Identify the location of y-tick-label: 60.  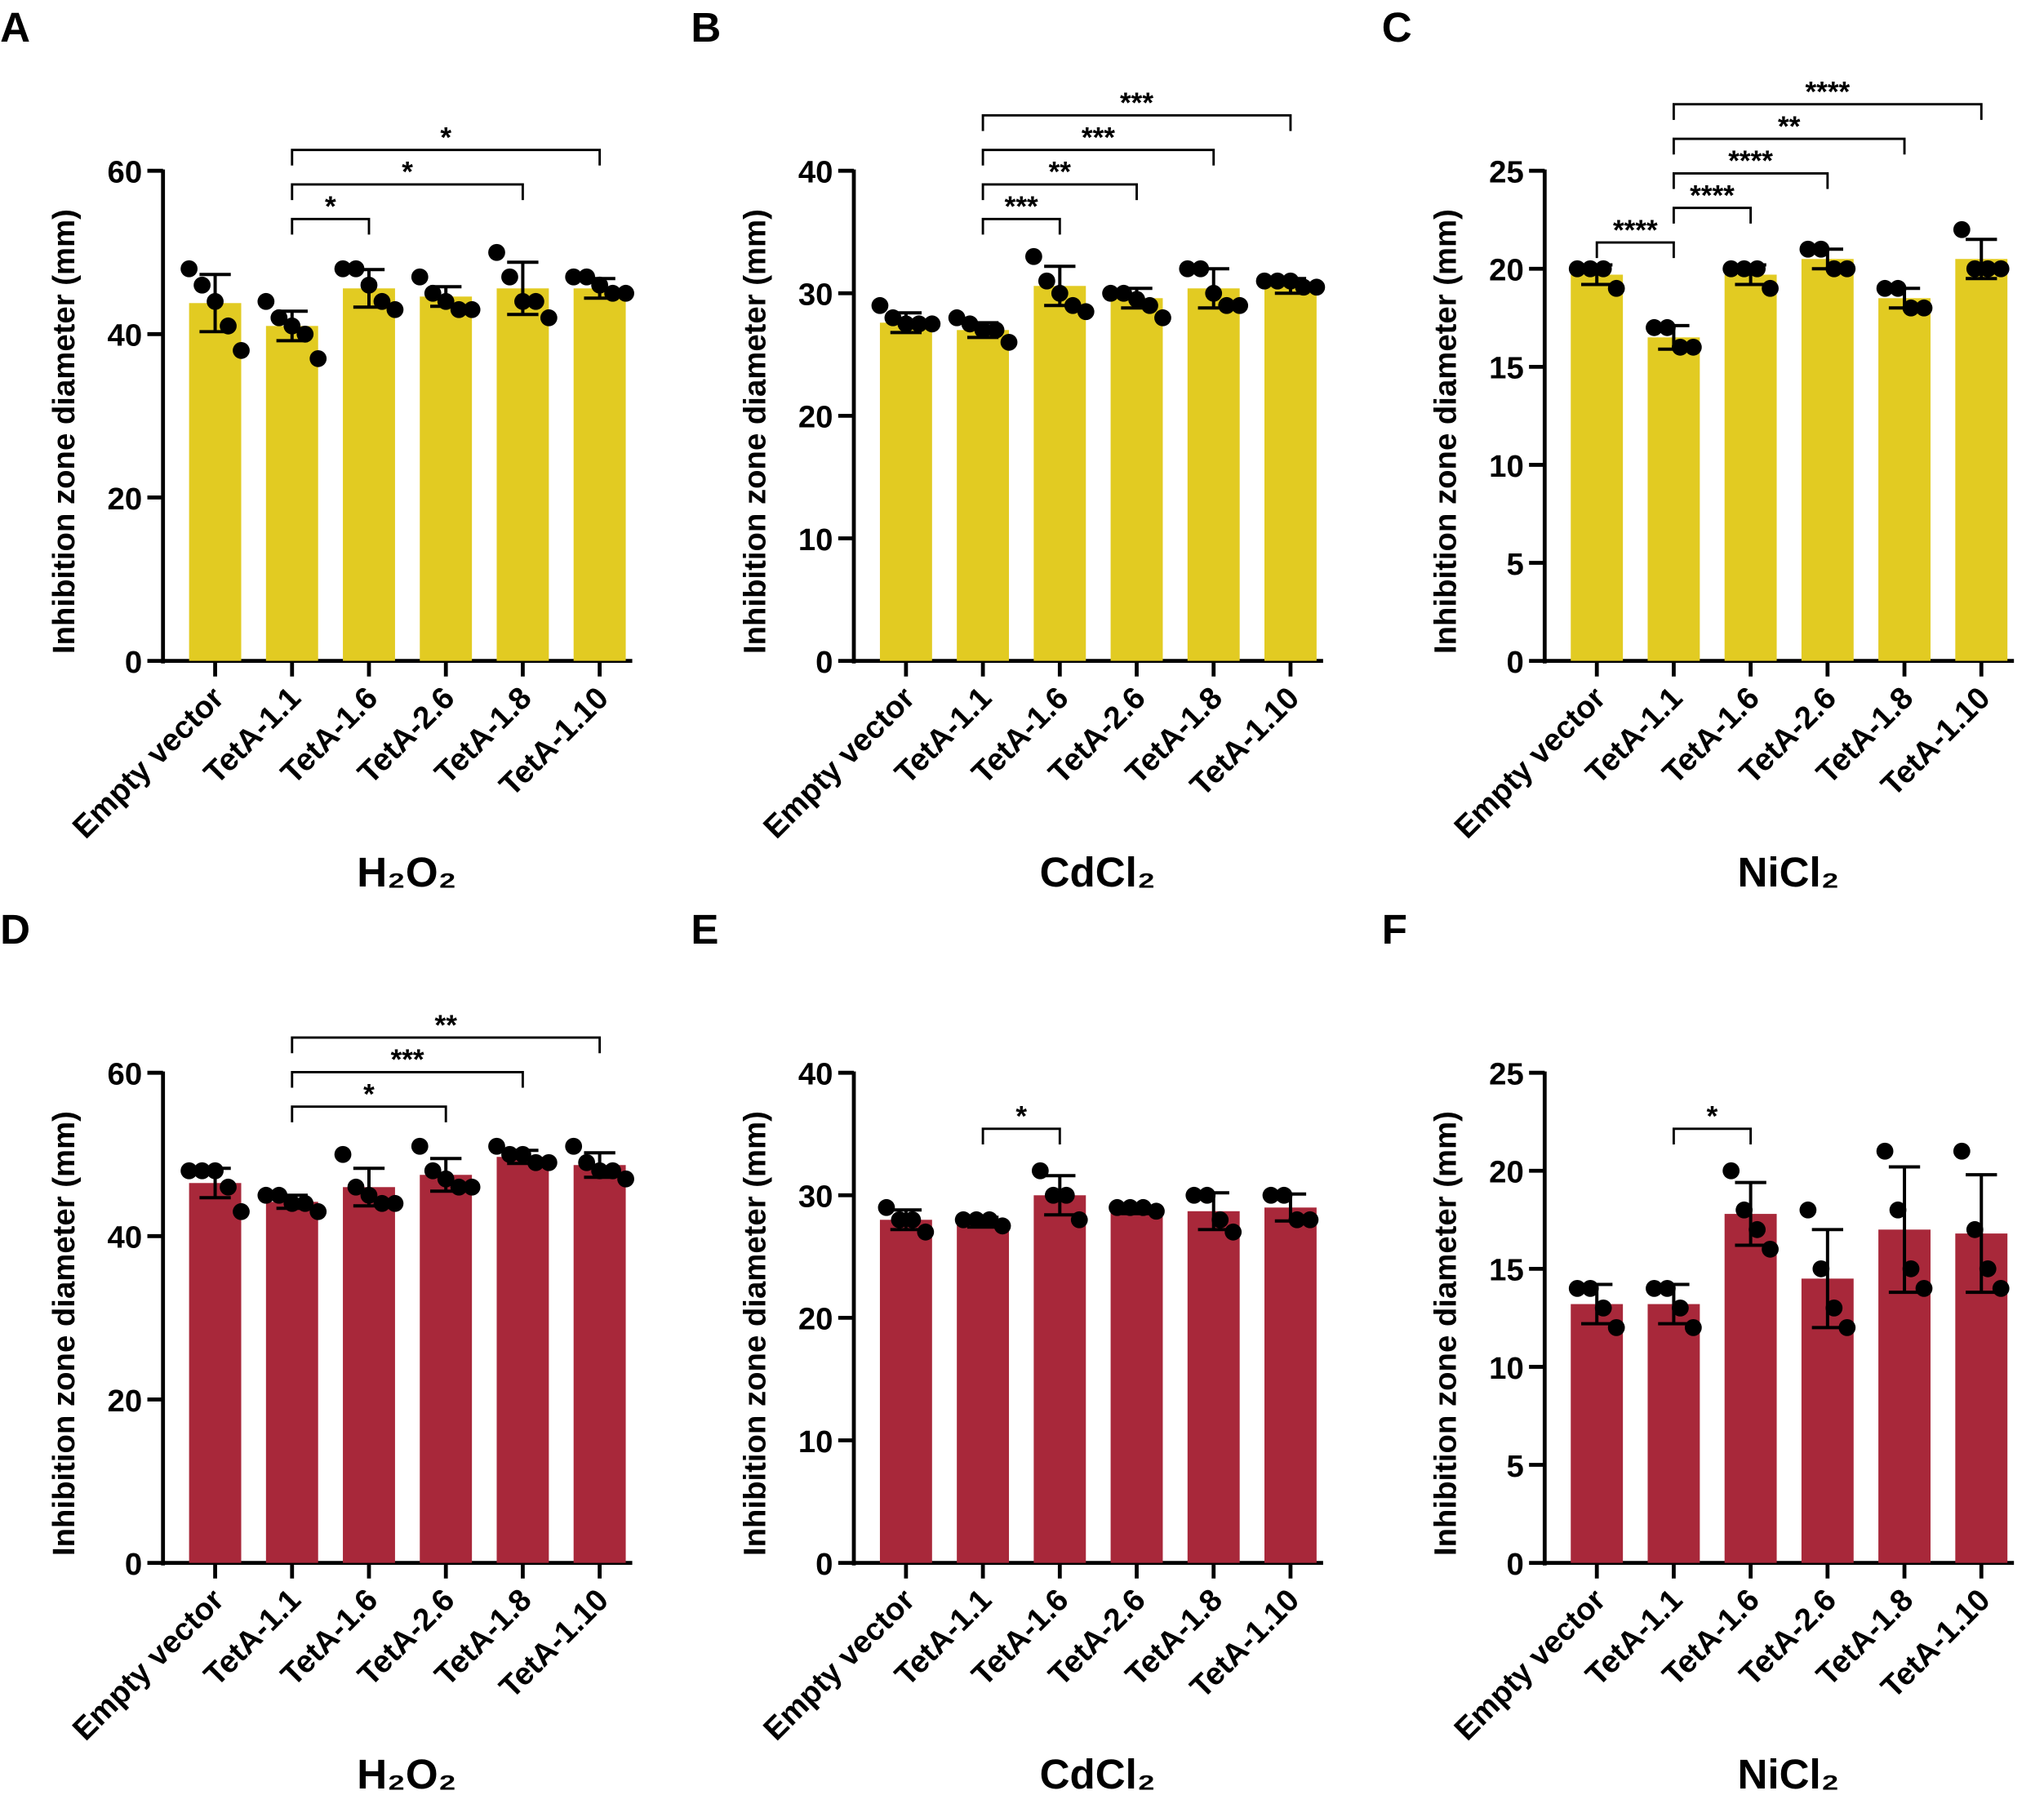
(125, 172).